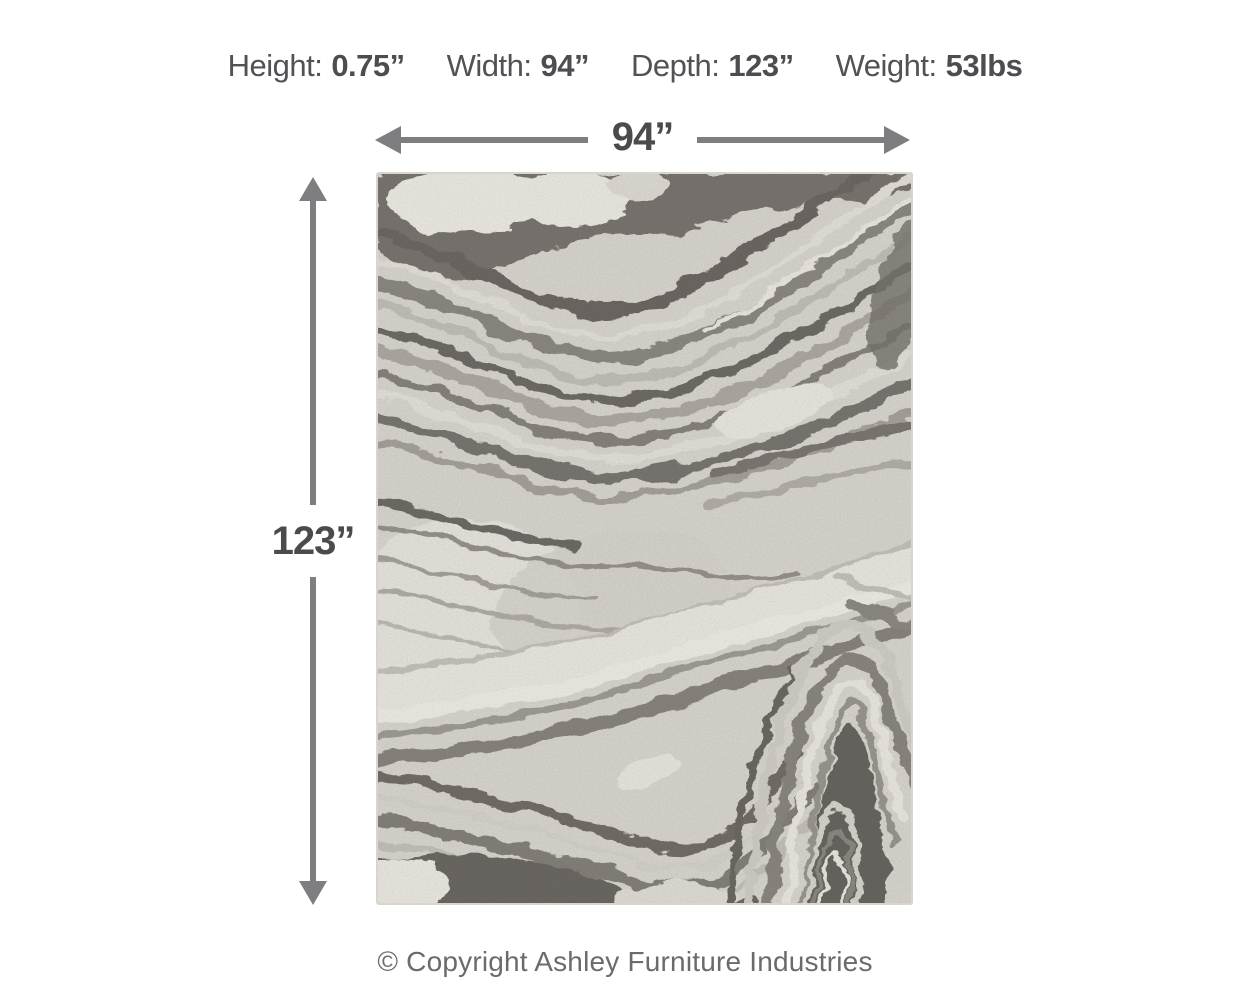 The height and width of the screenshot is (1000, 1250). What do you see at coordinates (313, 189) in the screenshot?
I see `arrow-up-icon` at bounding box center [313, 189].